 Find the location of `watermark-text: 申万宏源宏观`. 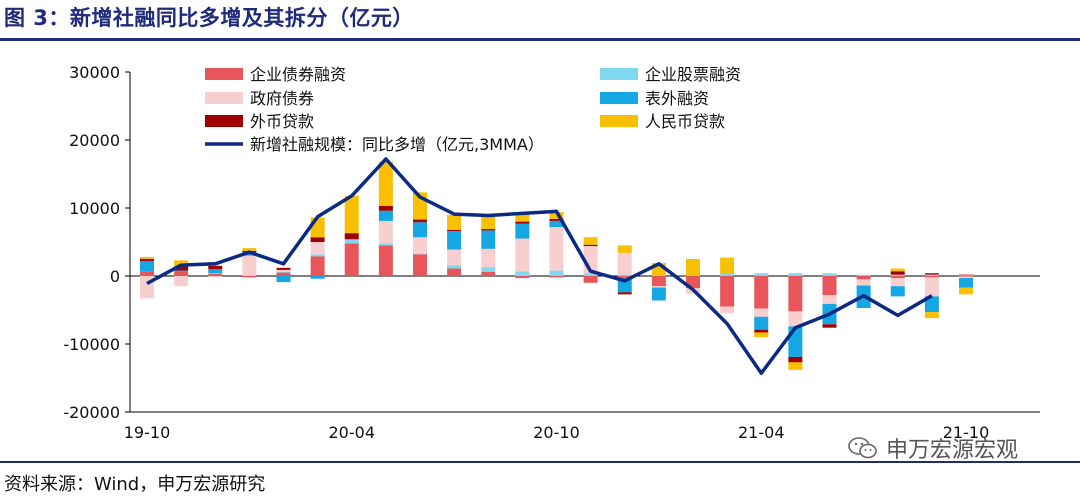

watermark-text: 申万宏源宏观 is located at coordinates (952, 450).